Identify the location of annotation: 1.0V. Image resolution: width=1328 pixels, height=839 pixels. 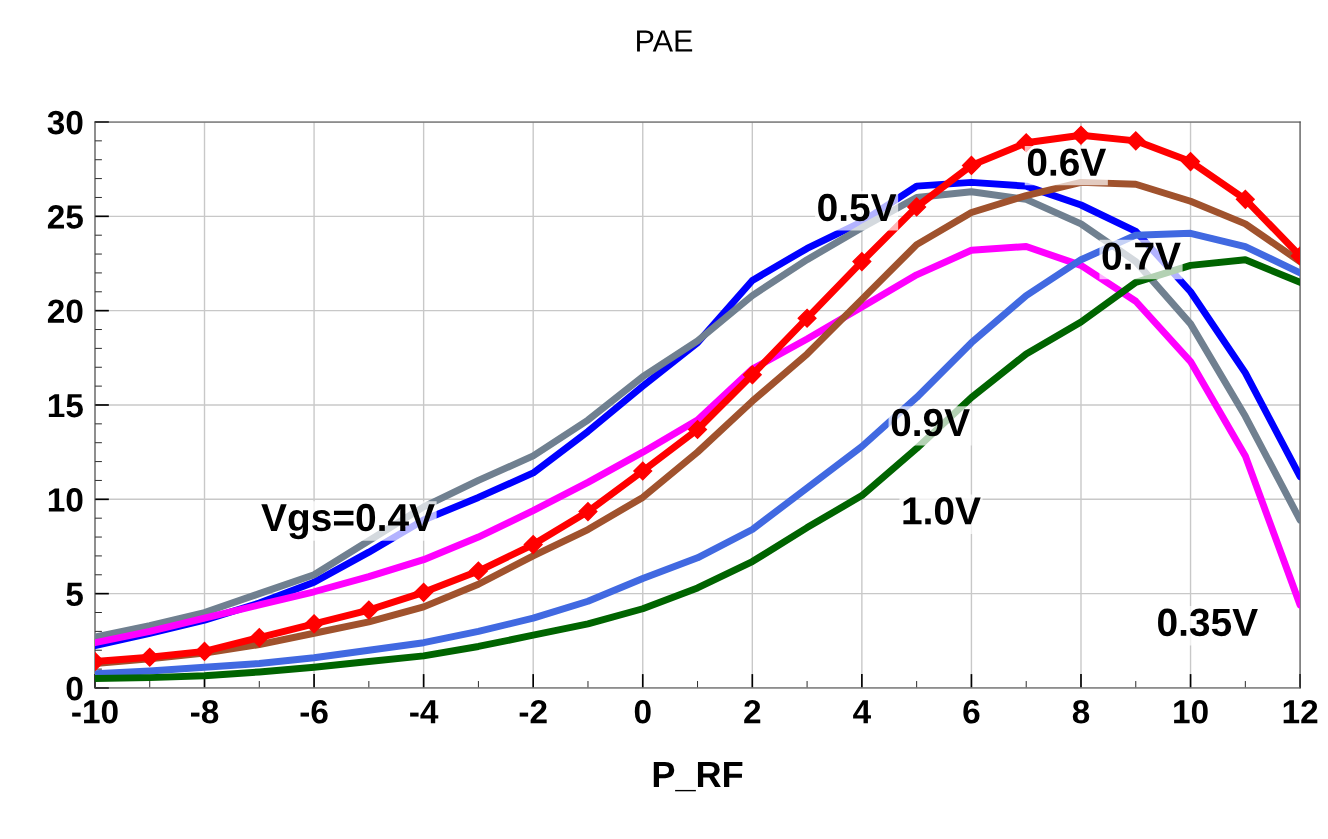
(942, 511).